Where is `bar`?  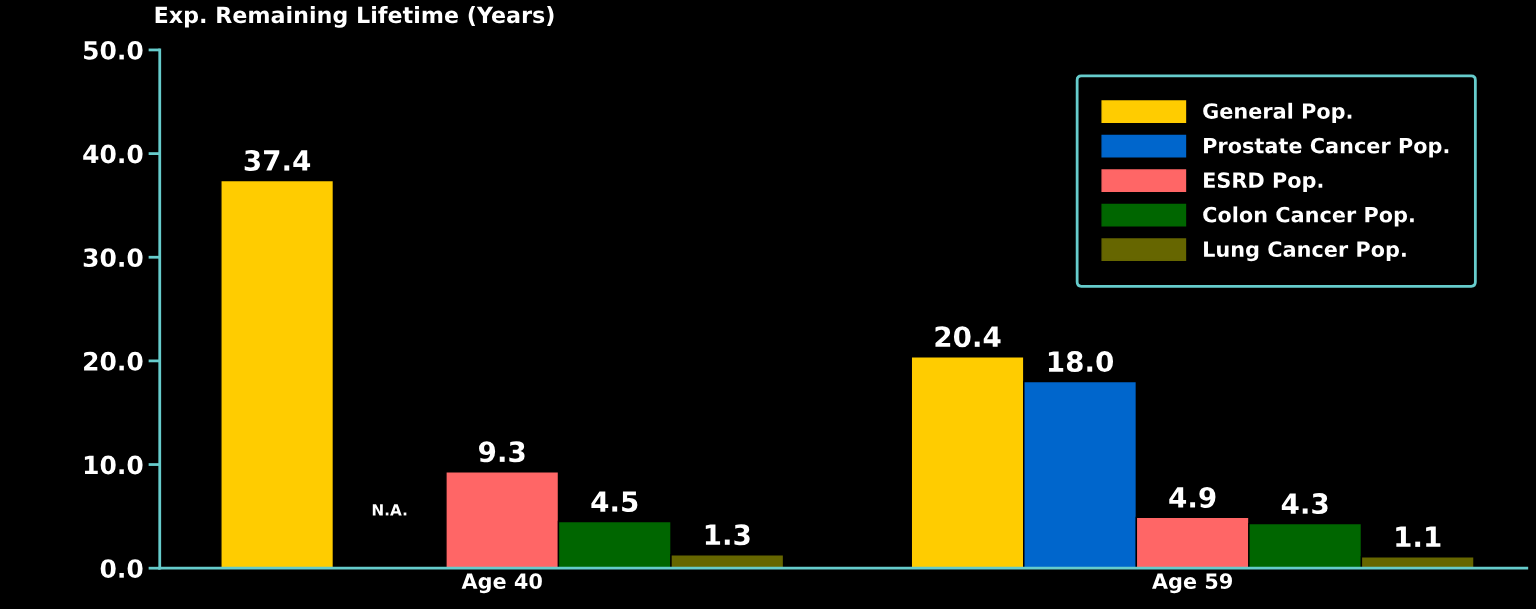 bar is located at coordinates (277, 374).